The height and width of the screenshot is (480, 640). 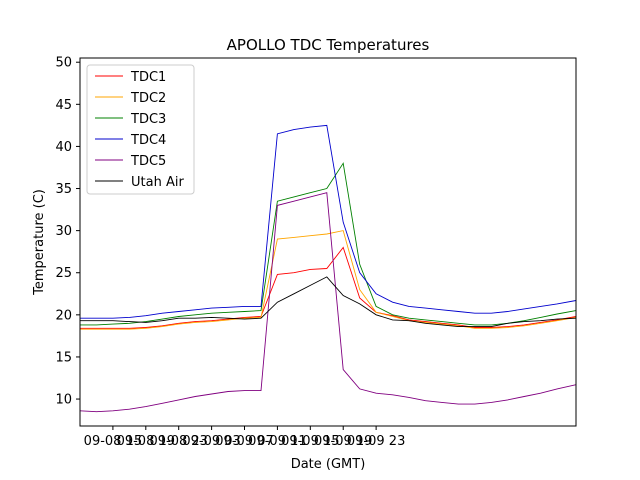 What do you see at coordinates (63, 273) in the screenshot?
I see `y-tick-label-3: 25` at bounding box center [63, 273].